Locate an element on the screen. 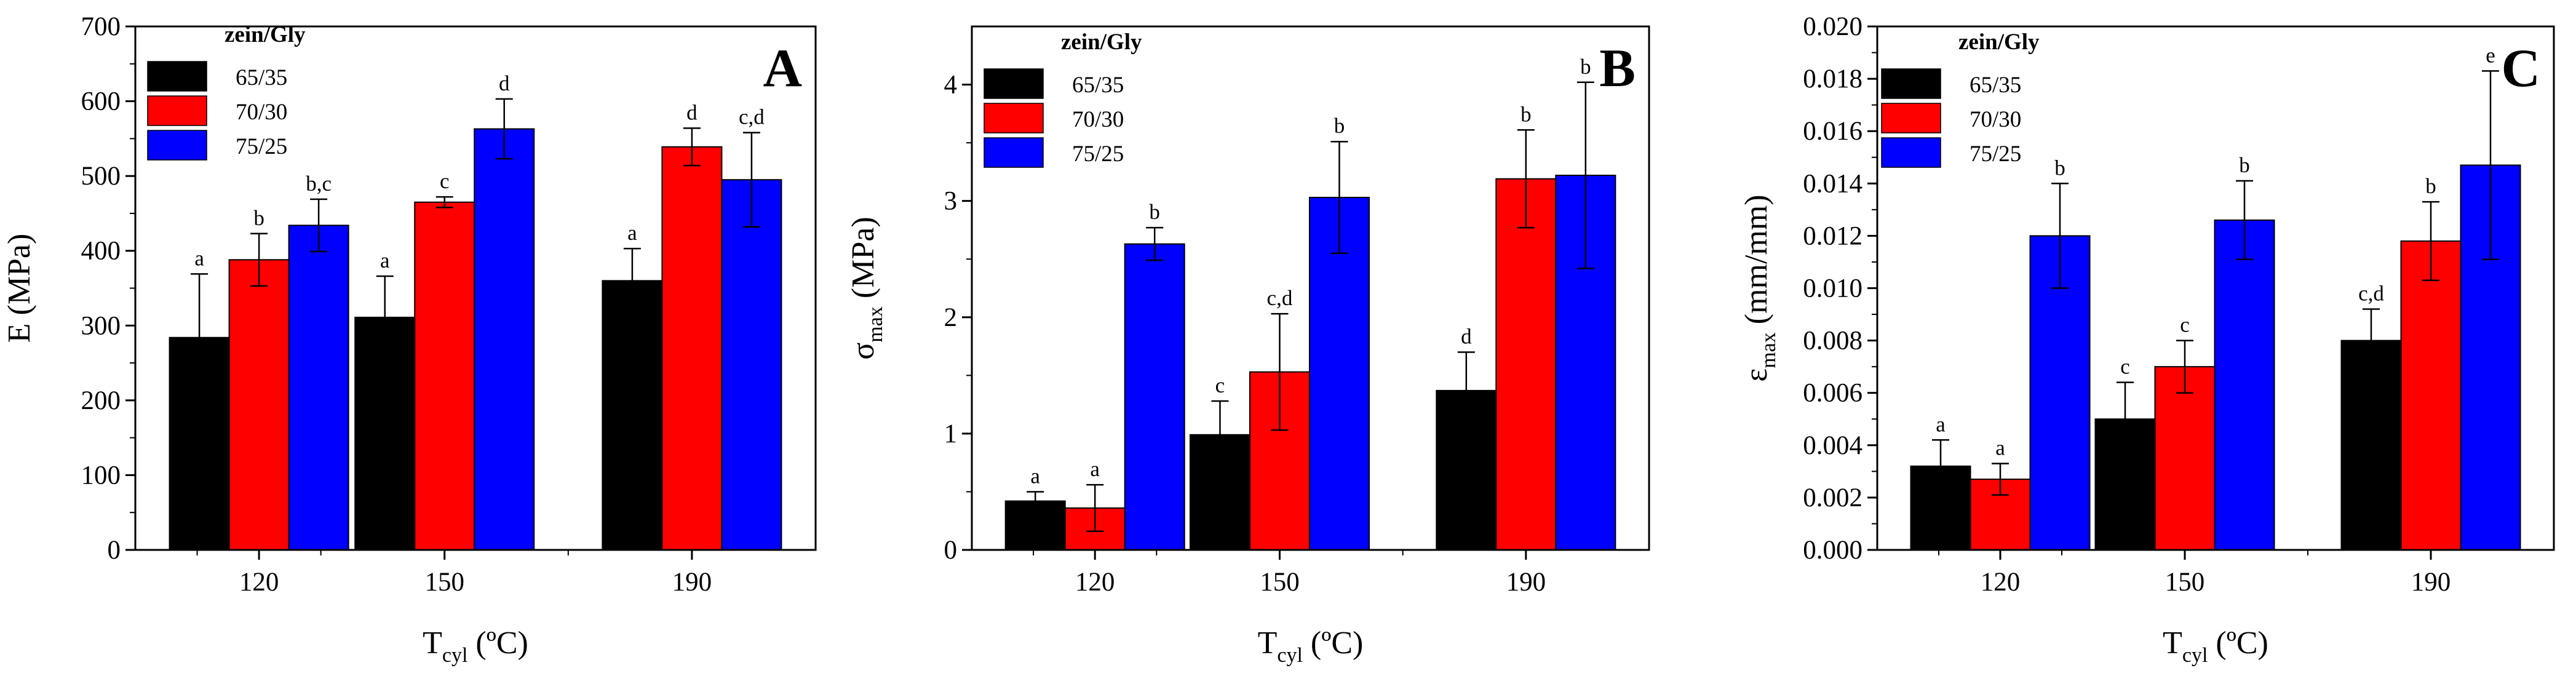 The height and width of the screenshot is (684, 2576). y-tick-label: 300 is located at coordinates (101, 325).